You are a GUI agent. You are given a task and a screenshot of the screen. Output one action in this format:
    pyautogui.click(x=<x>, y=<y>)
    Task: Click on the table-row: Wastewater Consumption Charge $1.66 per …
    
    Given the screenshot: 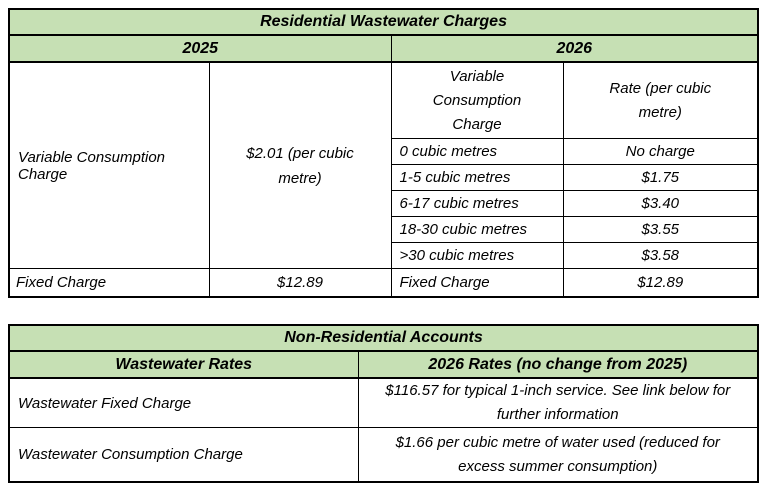 What is the action you would take?
    pyautogui.click(x=383, y=455)
    